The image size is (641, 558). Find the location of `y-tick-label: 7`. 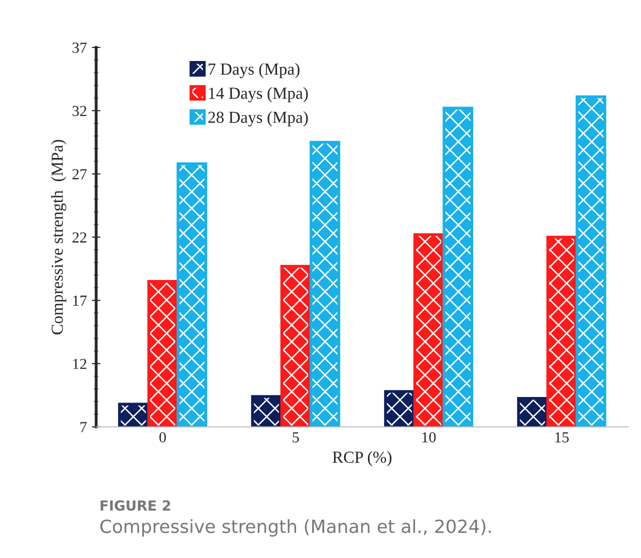

y-tick-label: 7 is located at coordinates (83, 427).